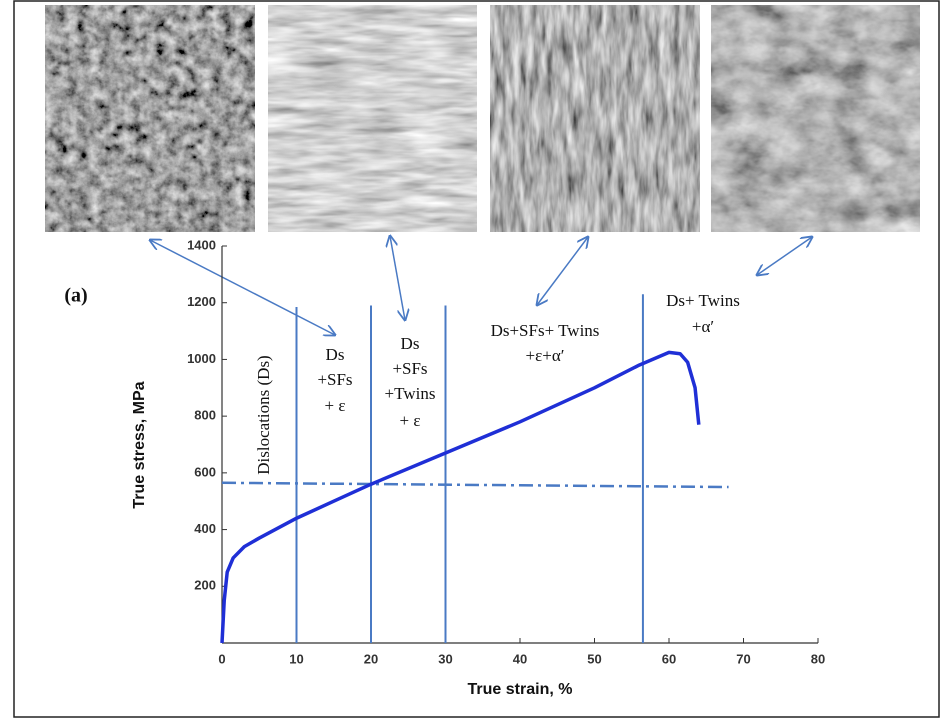  I want to click on annotation: +ε+α′, so click(545, 355).